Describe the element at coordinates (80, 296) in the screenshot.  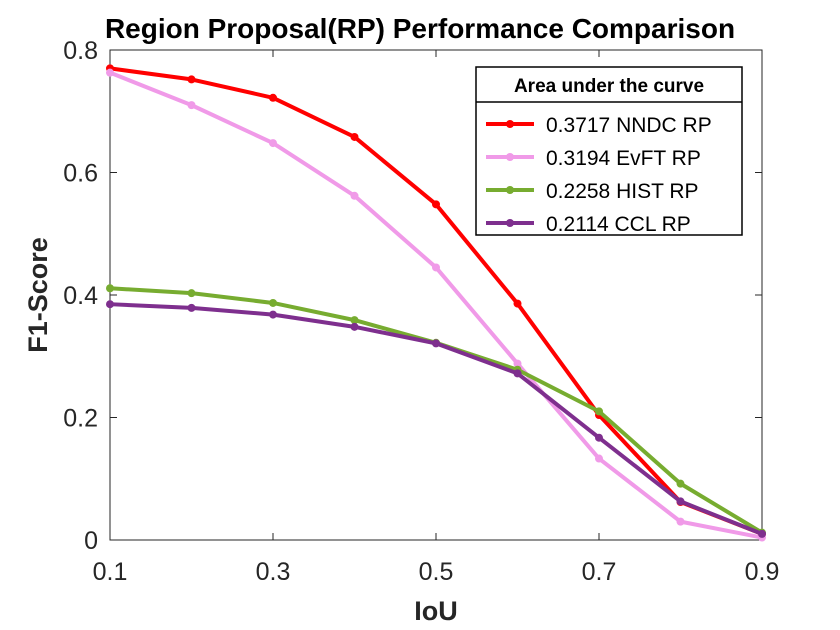
I see `y-tick-label: 0.4` at that location.